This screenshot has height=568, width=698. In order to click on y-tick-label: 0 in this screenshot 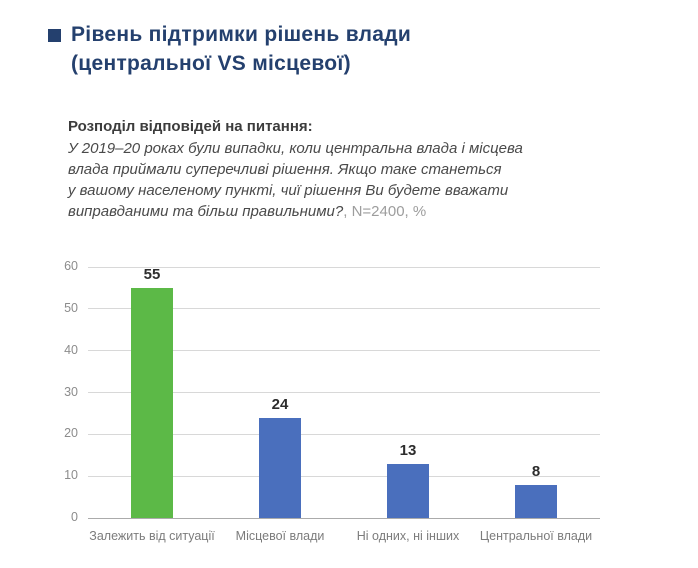, I will do `click(74, 517)`.